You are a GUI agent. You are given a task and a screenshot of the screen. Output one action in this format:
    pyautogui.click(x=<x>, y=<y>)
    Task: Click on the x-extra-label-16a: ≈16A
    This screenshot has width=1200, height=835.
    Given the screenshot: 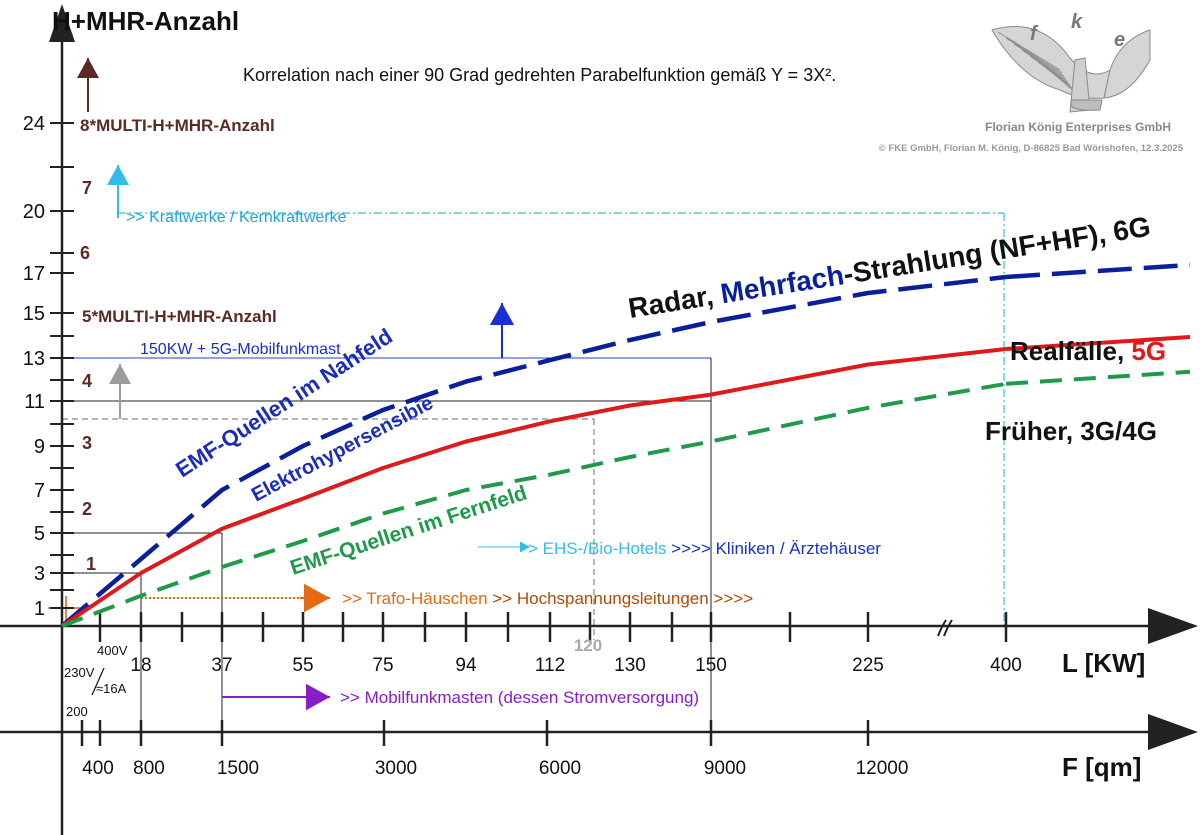 What is the action you would take?
    pyautogui.click(x=111, y=688)
    